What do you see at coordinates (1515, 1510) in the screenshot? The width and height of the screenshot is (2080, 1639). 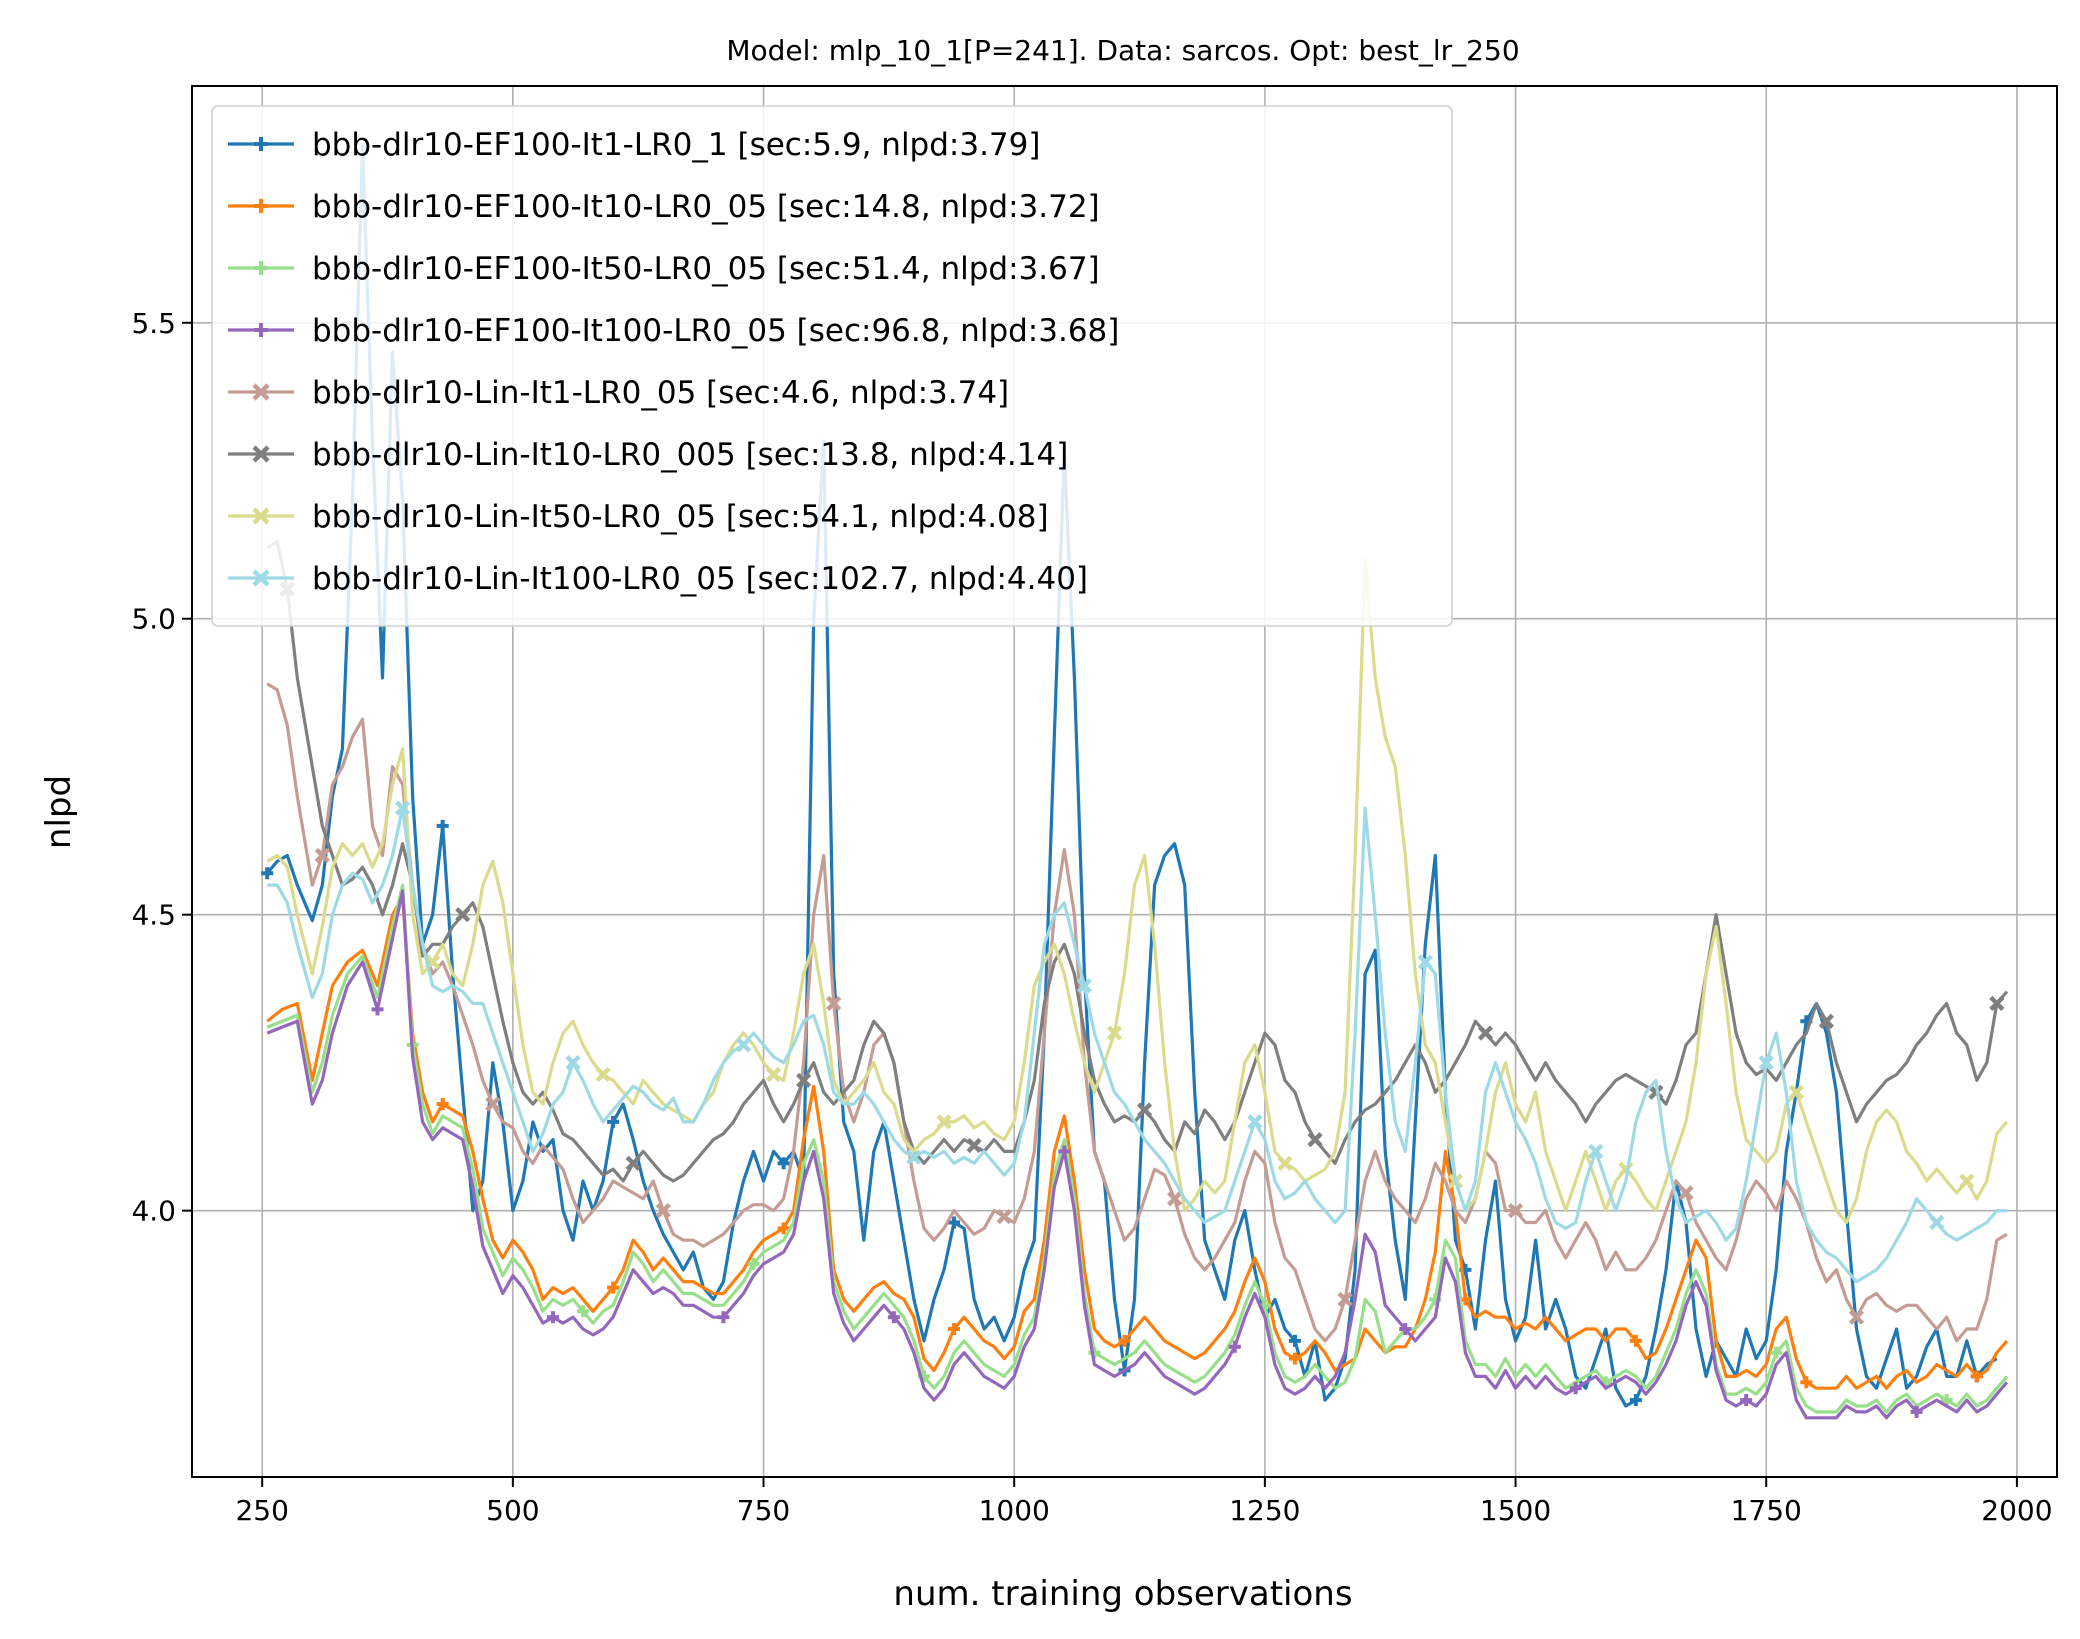 I see `x-tick-label: 1500` at bounding box center [1515, 1510].